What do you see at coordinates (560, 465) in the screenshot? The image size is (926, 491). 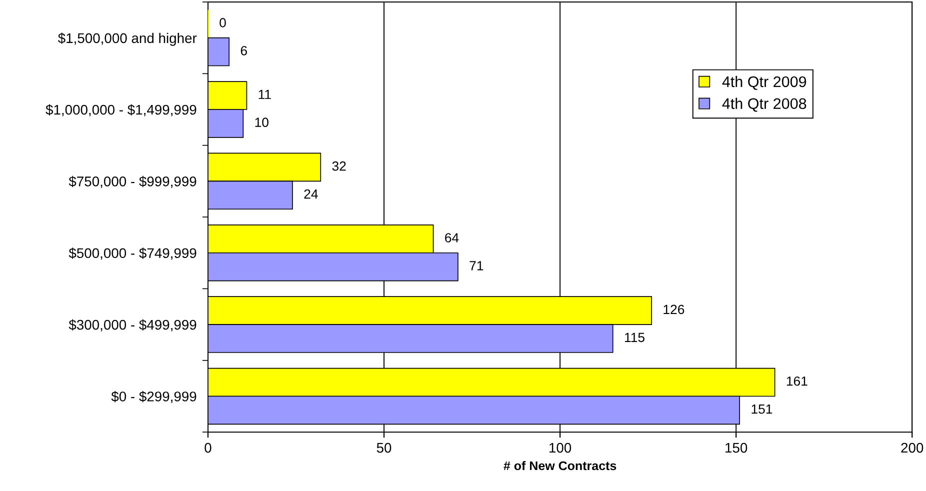 I see `x-axis-title: # of New Contracts` at bounding box center [560, 465].